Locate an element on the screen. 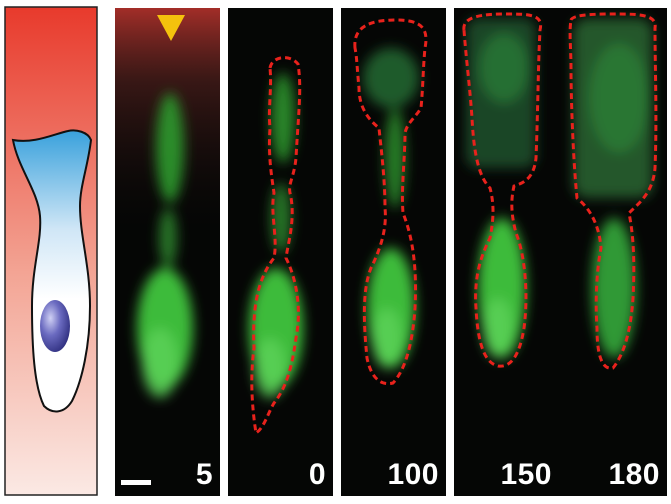 This screenshot has height=504, width=671. time-label: 100 is located at coordinates (413, 474).